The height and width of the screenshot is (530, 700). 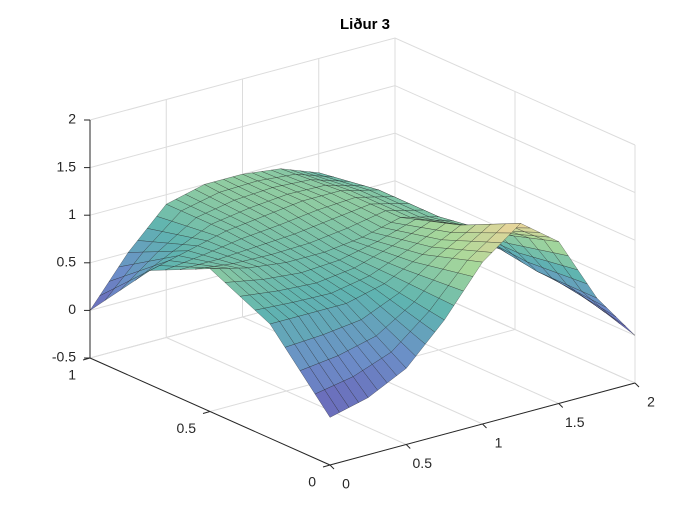 I want to click on x-tick-label: 1, so click(x=499, y=443).